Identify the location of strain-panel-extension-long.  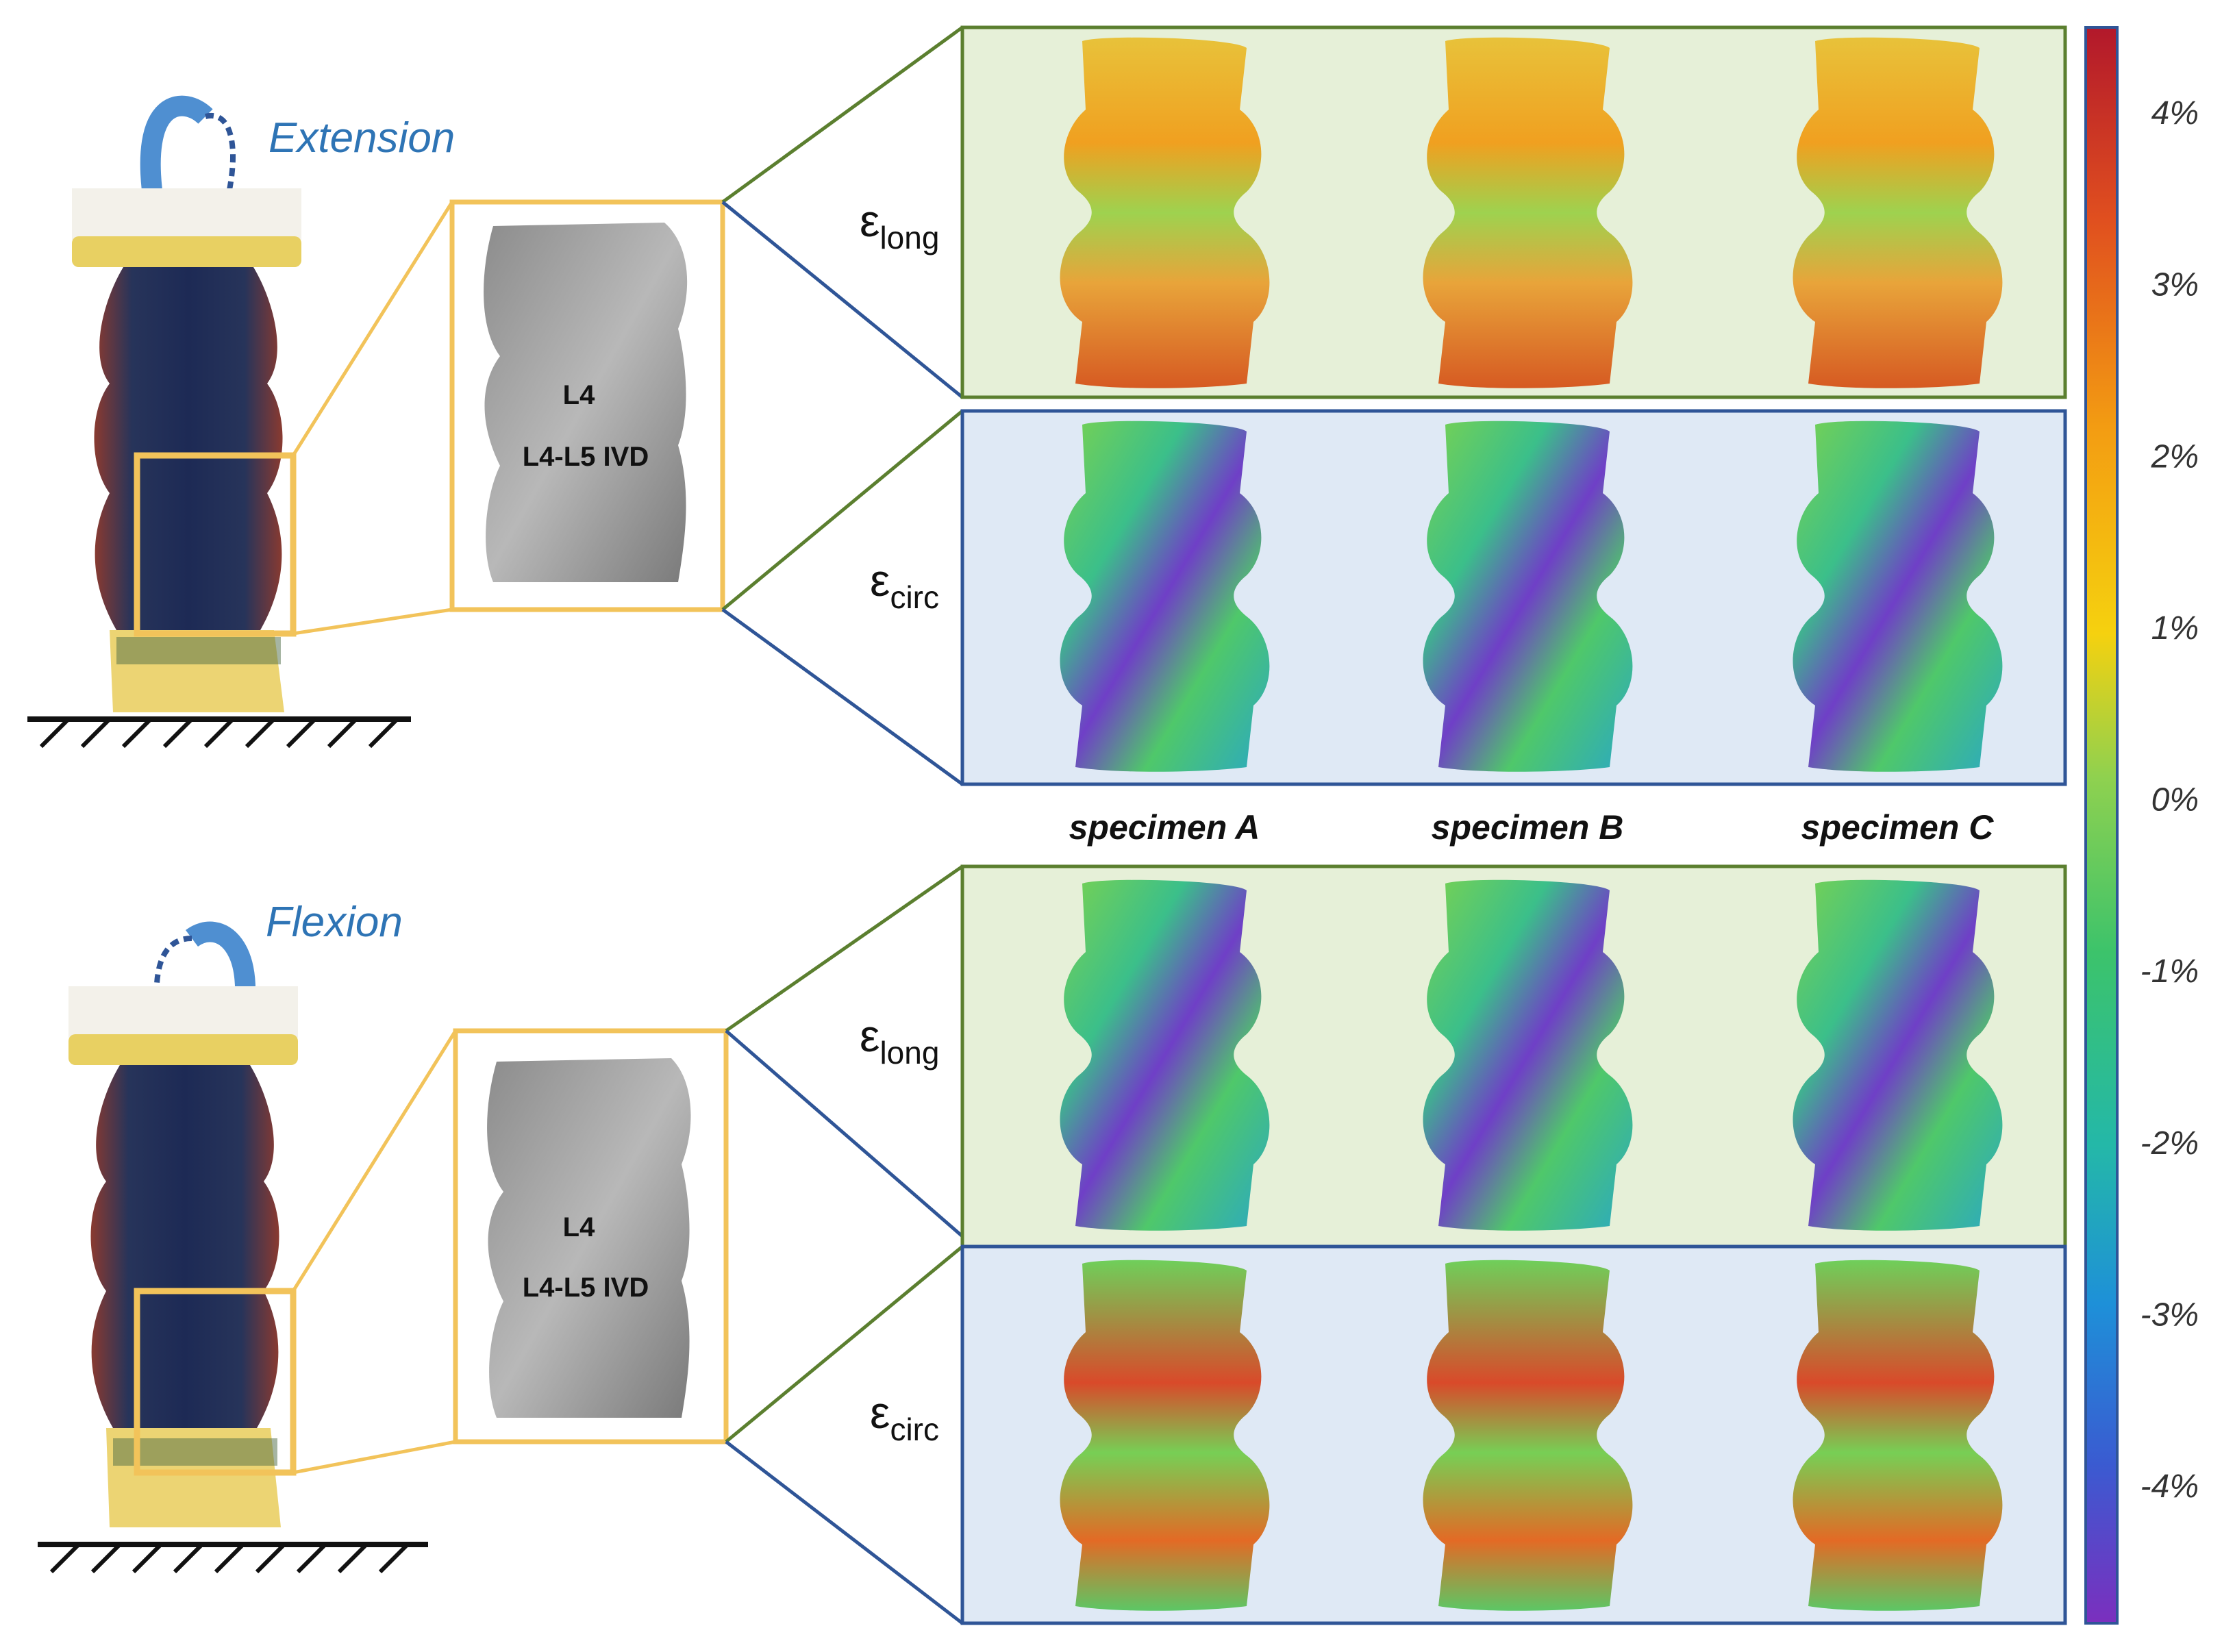
(1513, 212).